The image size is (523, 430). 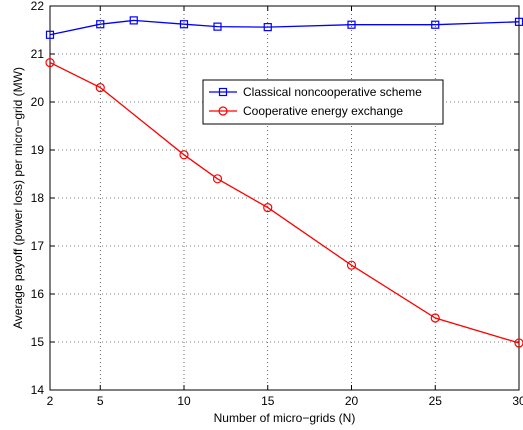 I want to click on legend-label: Cooperative energy exchange, so click(x=323, y=111).